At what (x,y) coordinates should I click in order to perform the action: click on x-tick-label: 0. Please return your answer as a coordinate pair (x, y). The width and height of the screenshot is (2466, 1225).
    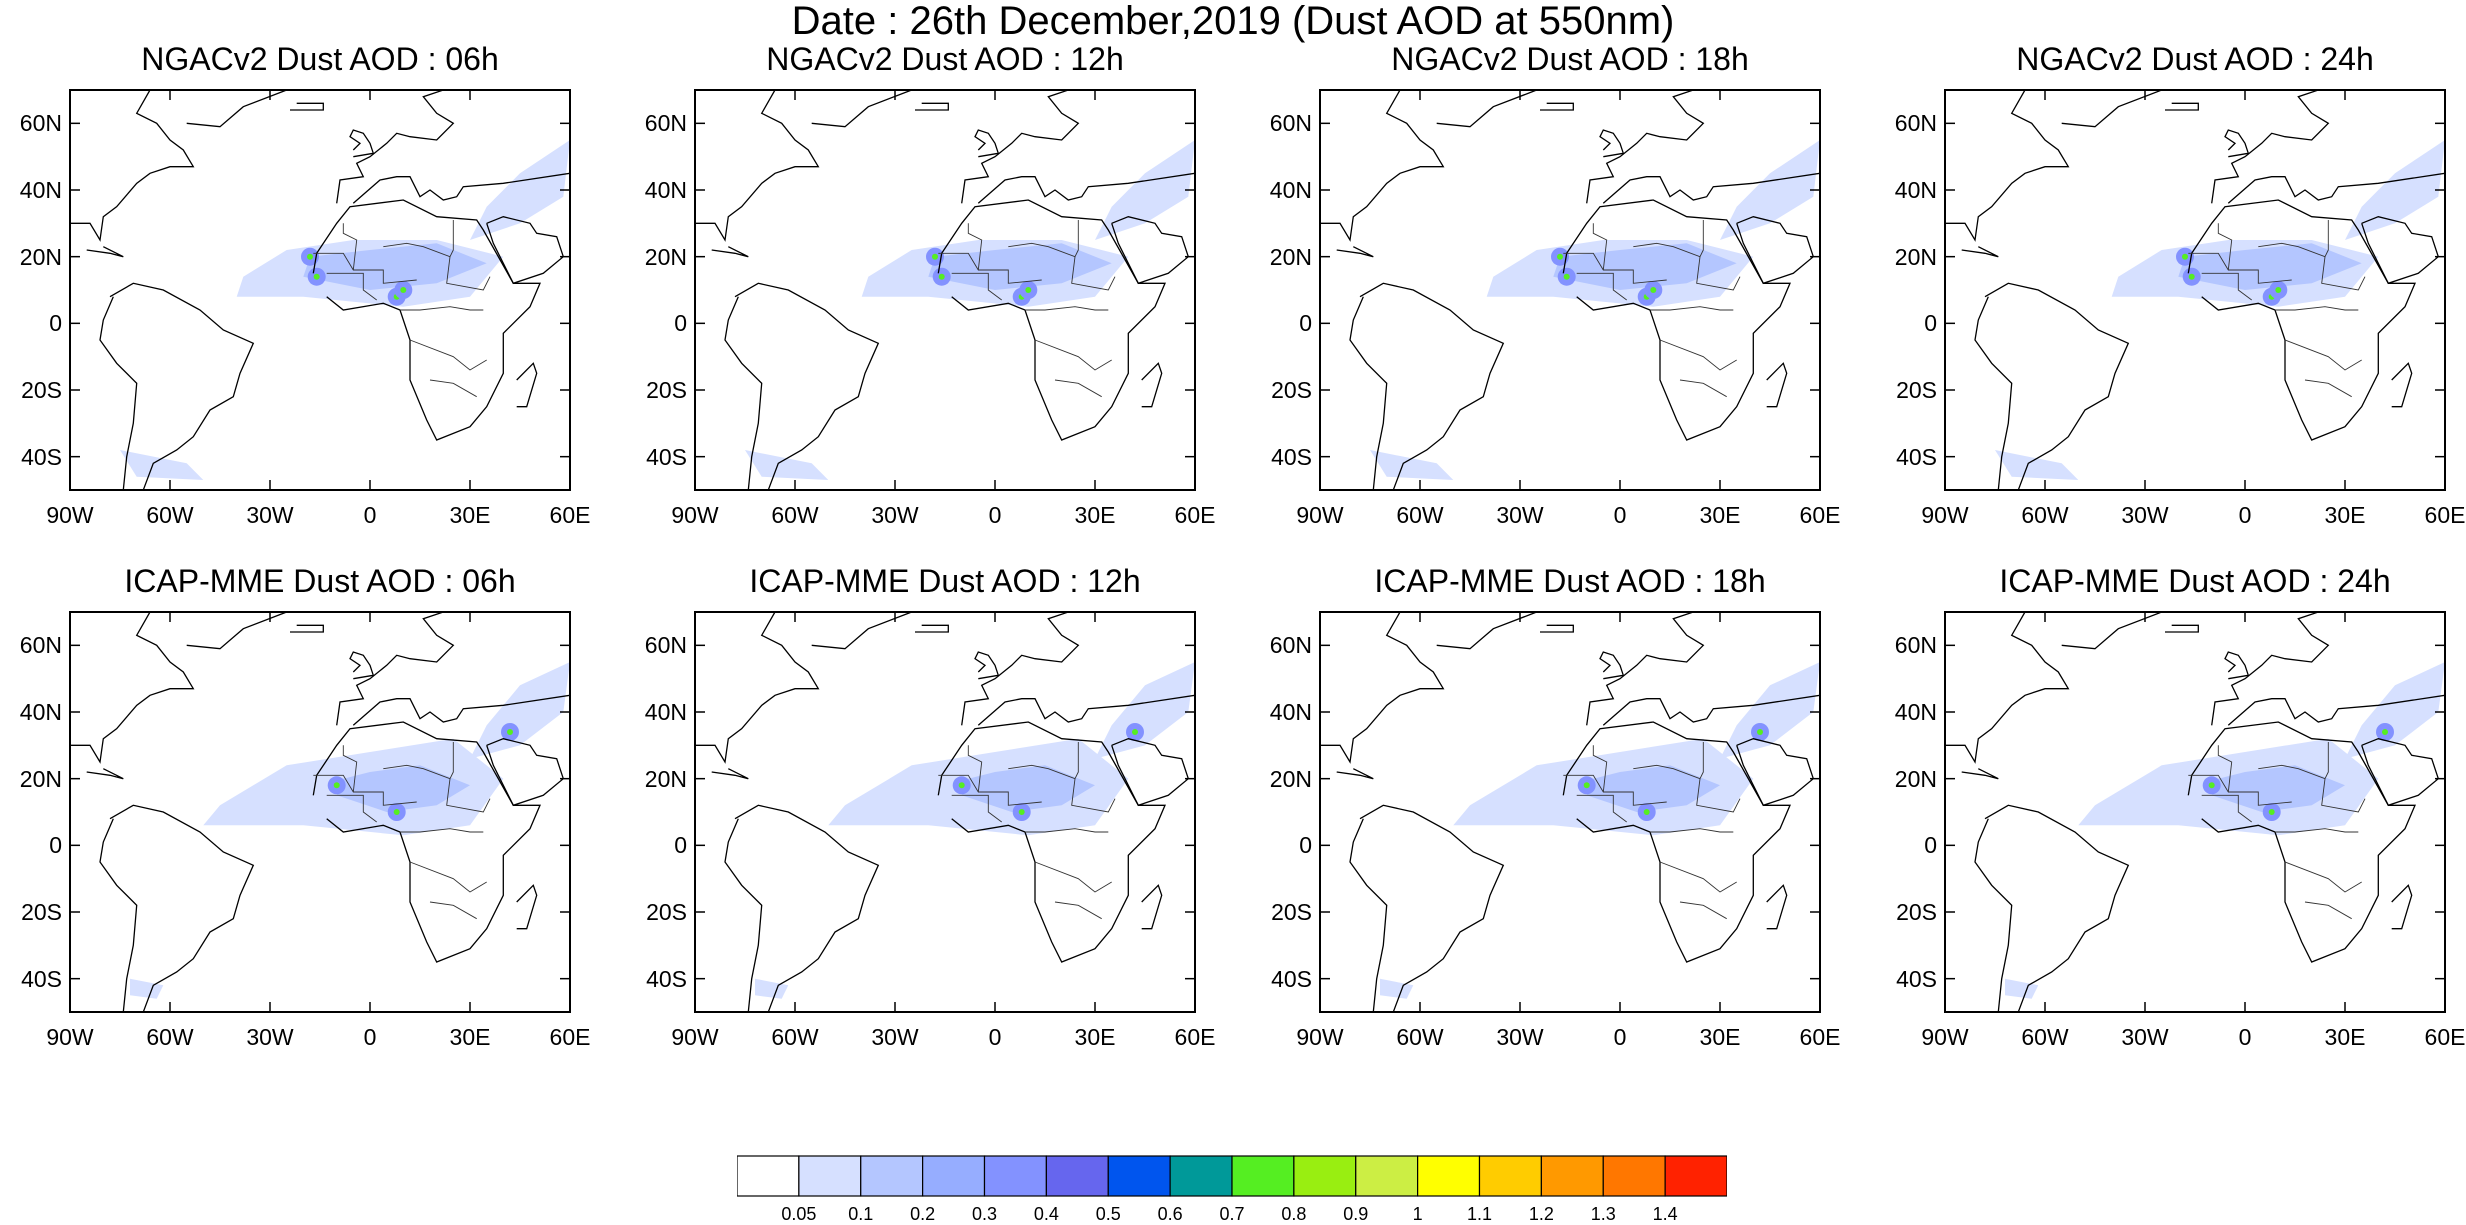
    Looking at the image, I should click on (2245, 1037).